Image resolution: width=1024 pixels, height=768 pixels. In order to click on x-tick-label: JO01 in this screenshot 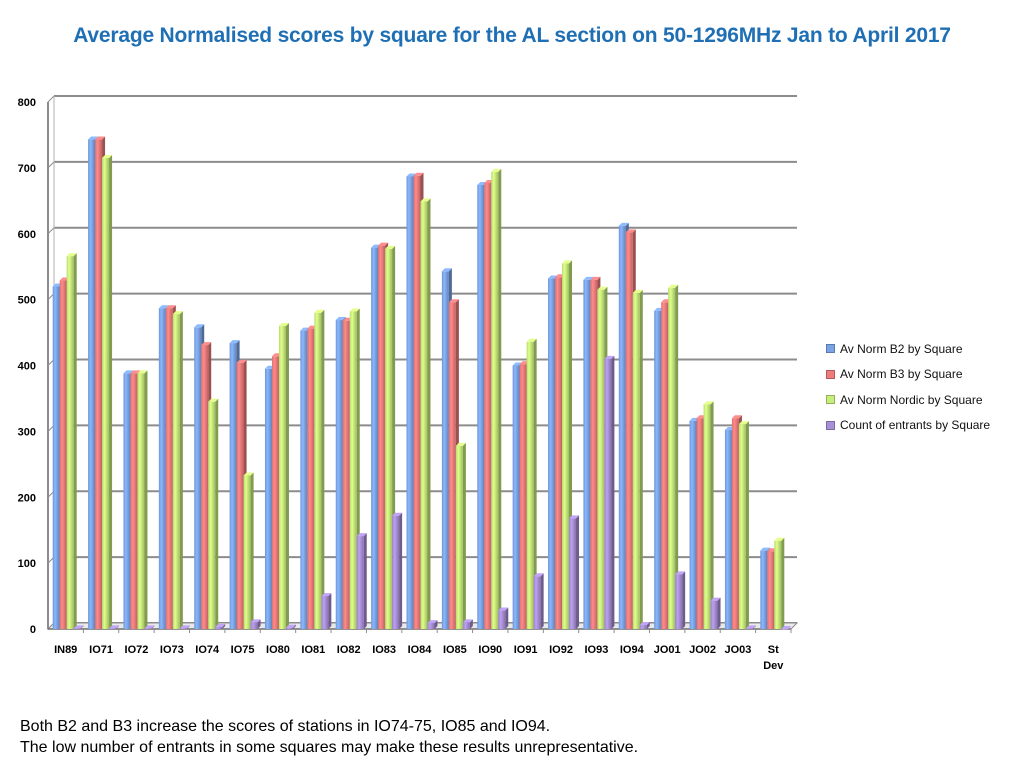, I will do `click(667, 650)`.